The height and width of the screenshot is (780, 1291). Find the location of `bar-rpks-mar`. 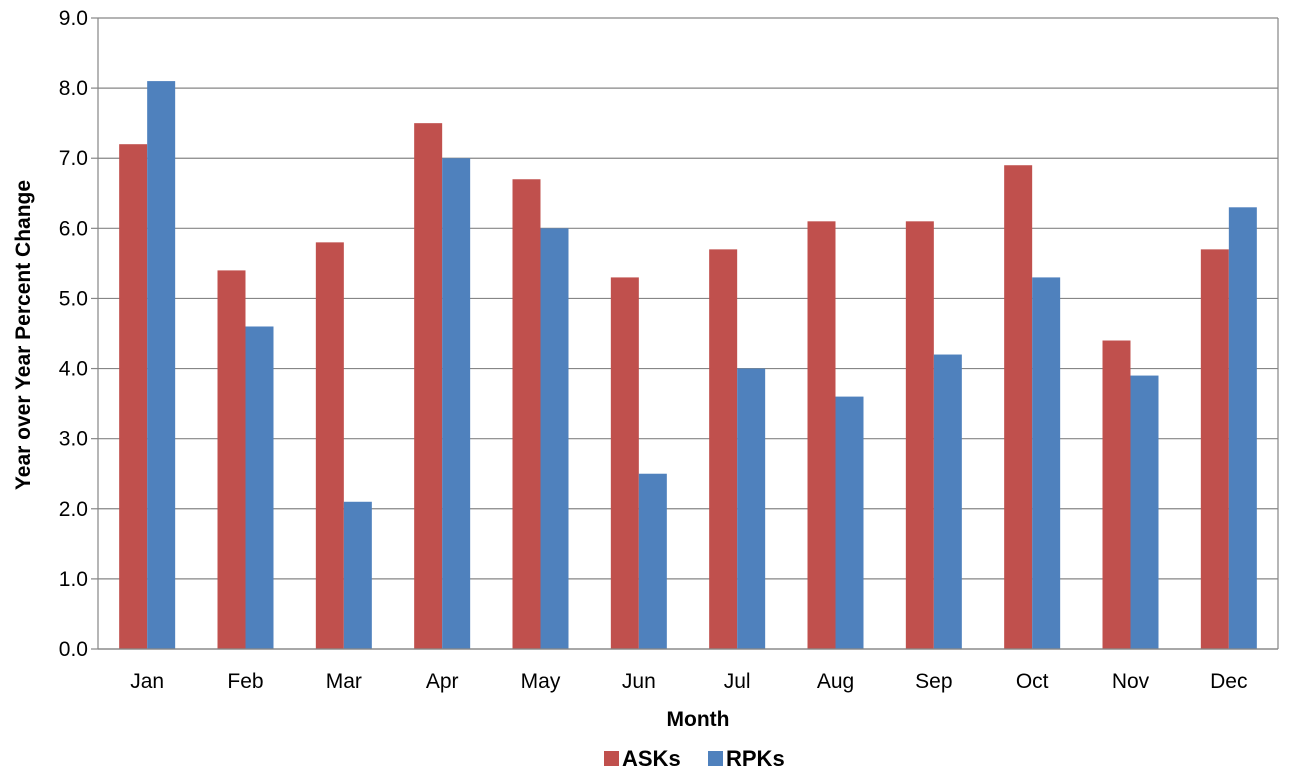

bar-rpks-mar is located at coordinates (357, 575).